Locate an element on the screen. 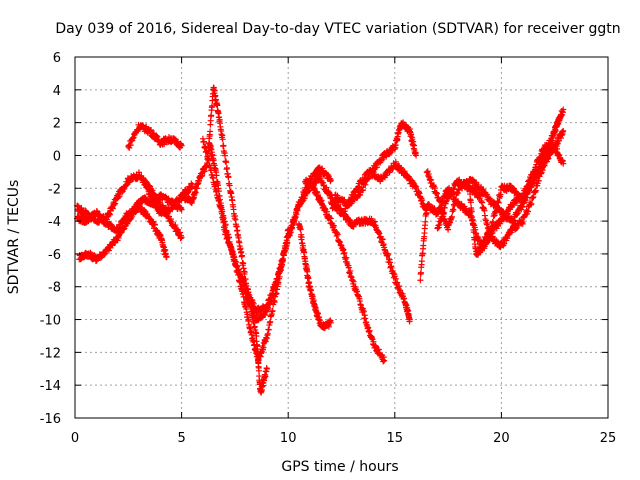 This screenshot has height=480, width=640. y-tick-label: -14 is located at coordinates (50, 386).